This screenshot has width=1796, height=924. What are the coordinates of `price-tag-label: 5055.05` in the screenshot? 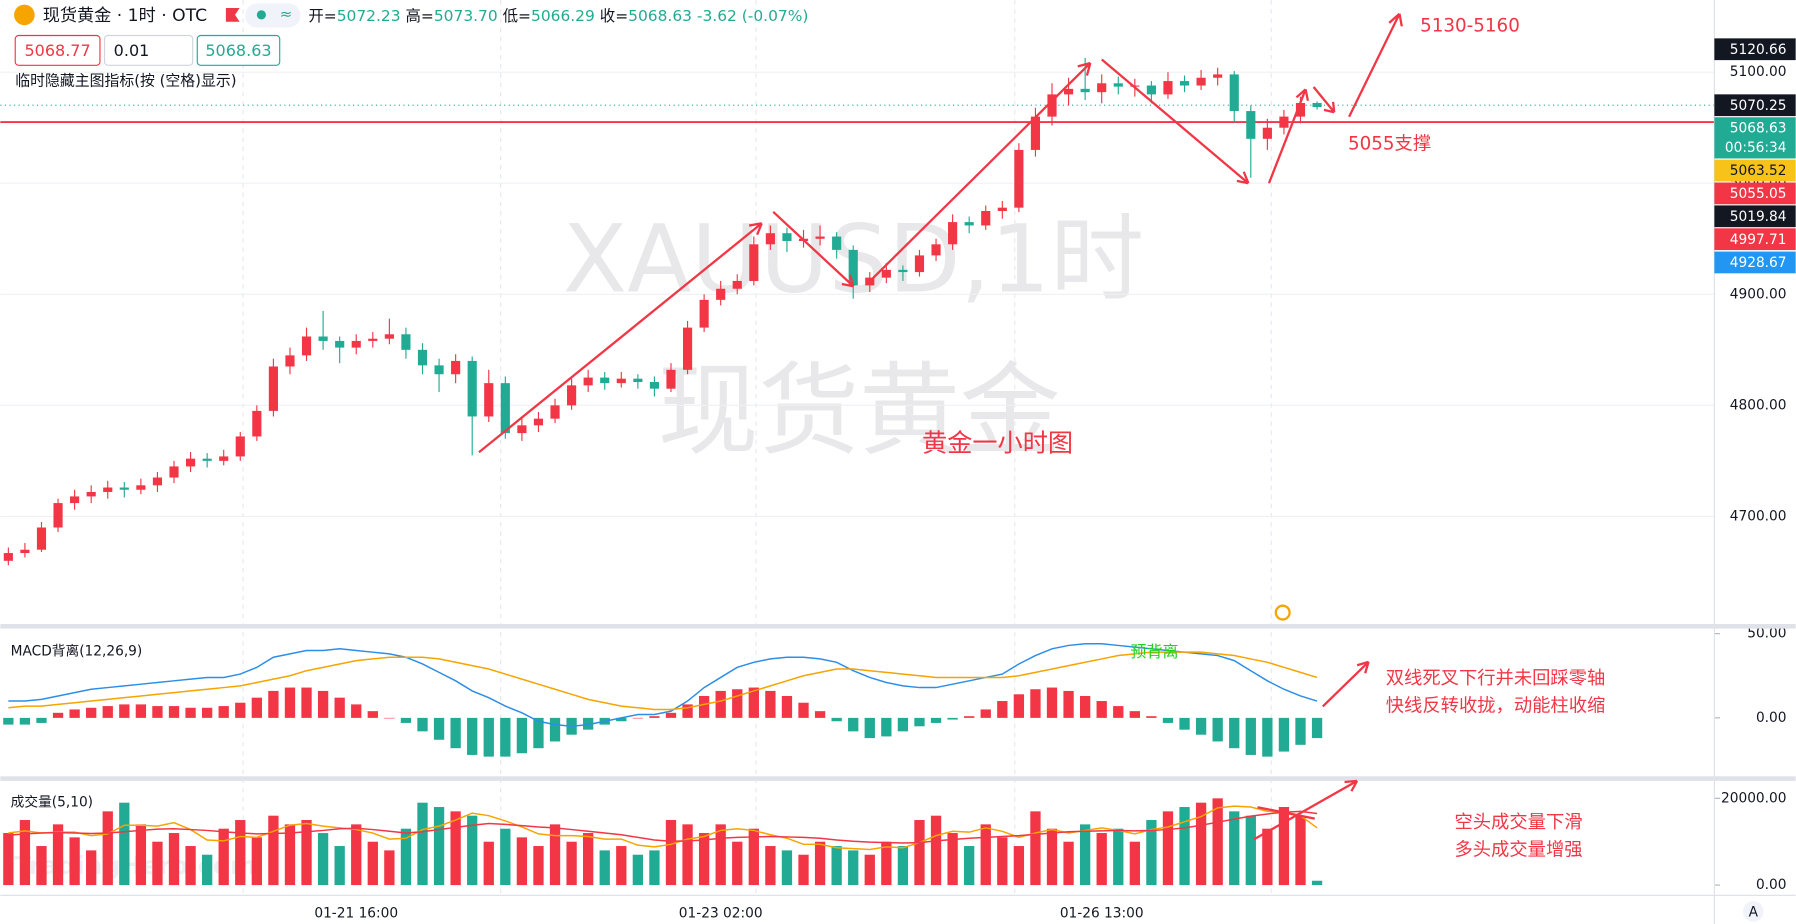 It's located at (1758, 194).